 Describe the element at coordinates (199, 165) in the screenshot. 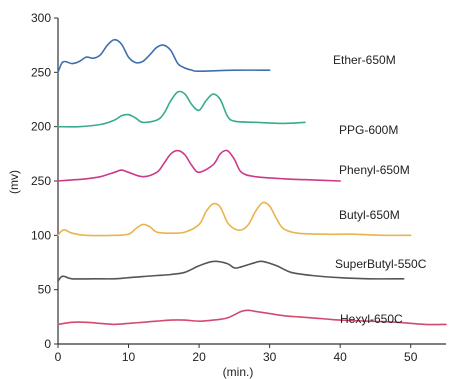

I see `series-line-phenyl-650m` at that location.